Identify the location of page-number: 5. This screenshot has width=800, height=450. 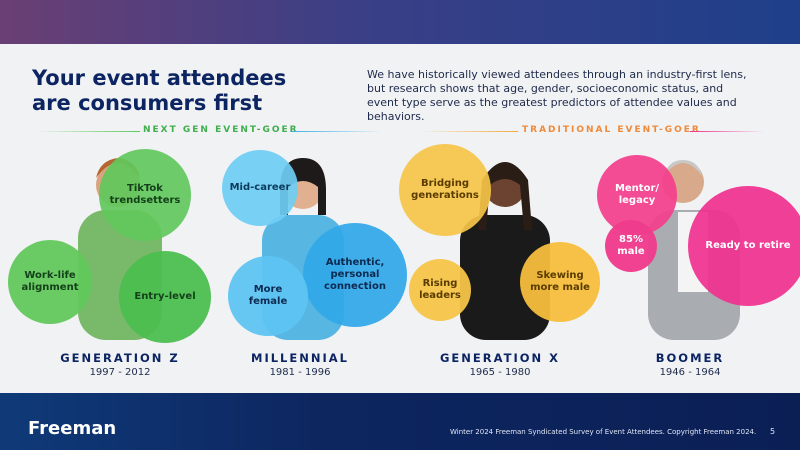
(773, 431).